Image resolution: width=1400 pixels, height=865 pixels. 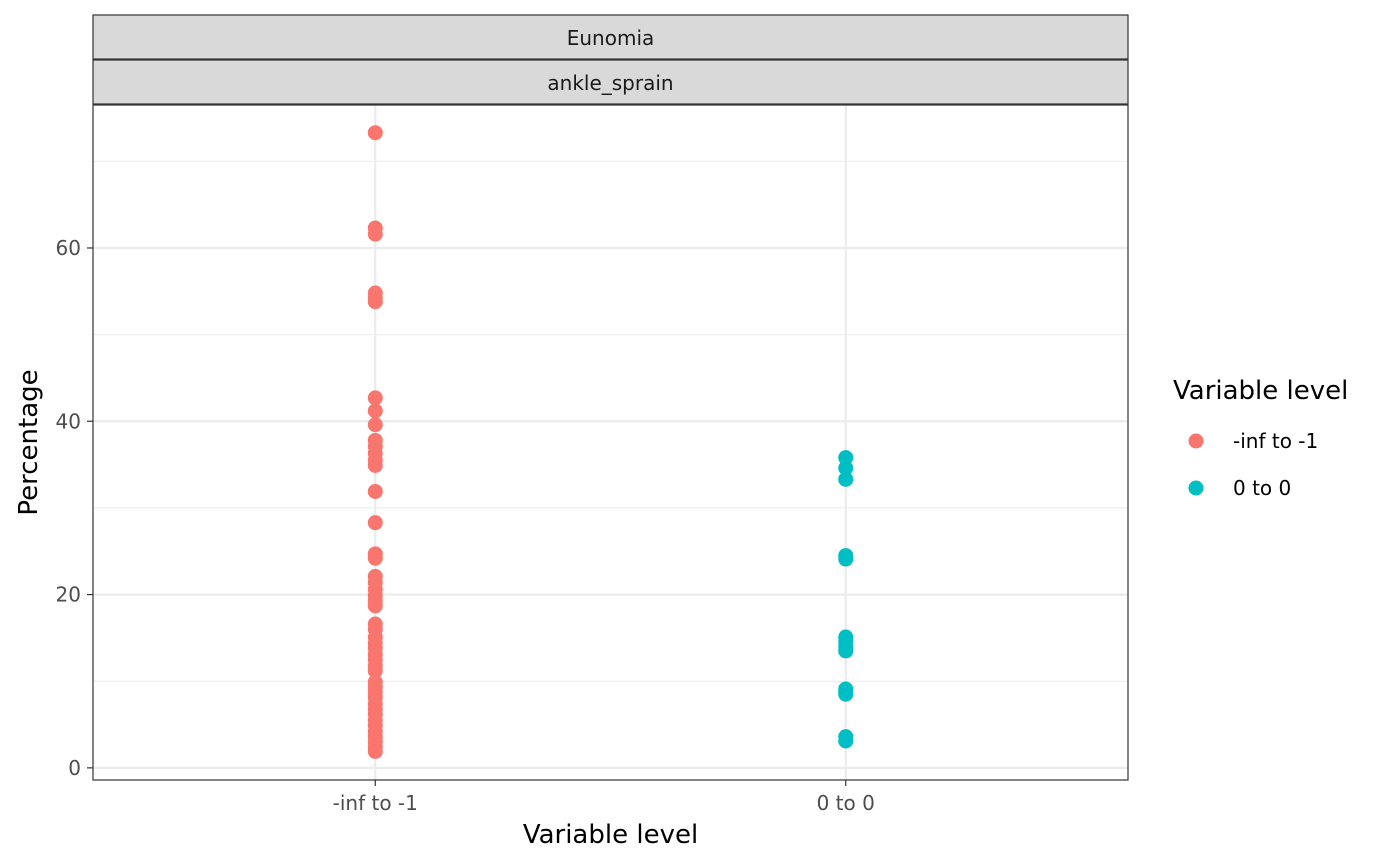 What do you see at coordinates (1275, 441) in the screenshot?
I see `legend-label: -inf to -1` at bounding box center [1275, 441].